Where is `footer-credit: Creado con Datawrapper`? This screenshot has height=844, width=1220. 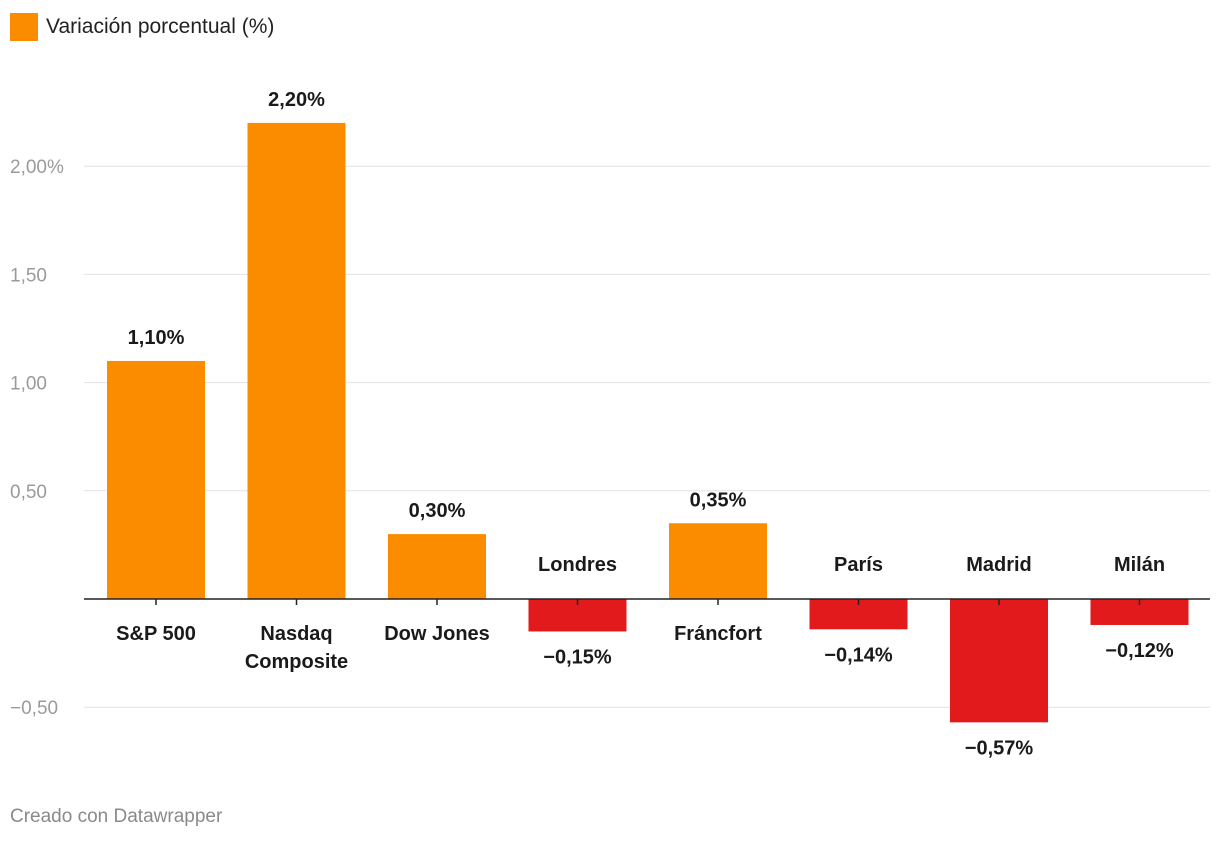
footer-credit: Creado con Datawrapper is located at coordinates (116, 816).